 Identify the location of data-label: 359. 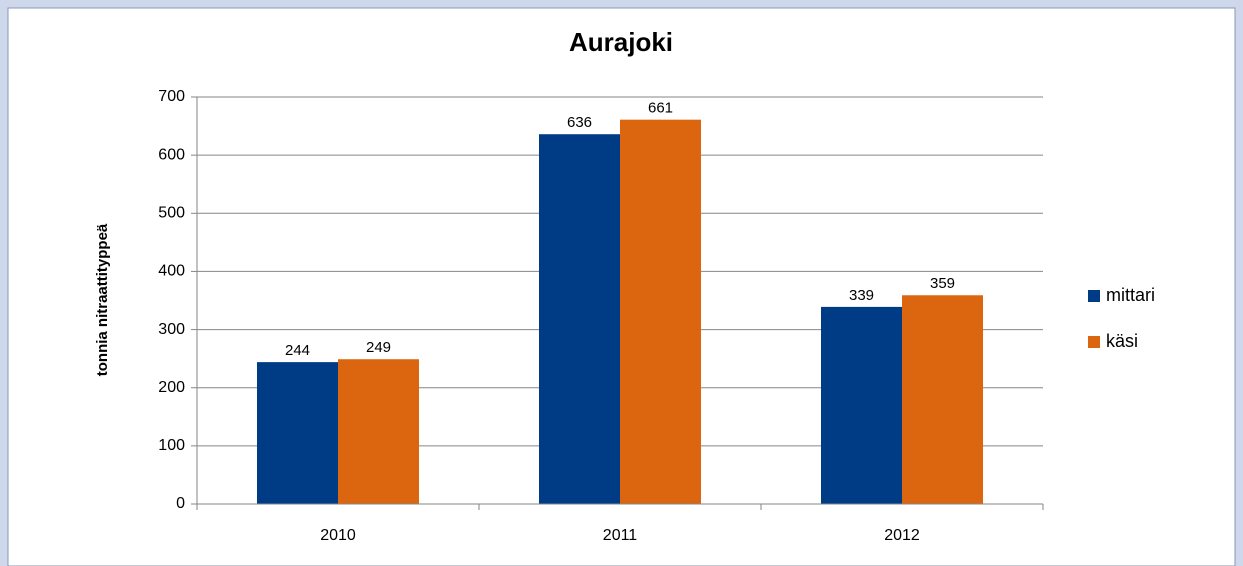
(942, 283).